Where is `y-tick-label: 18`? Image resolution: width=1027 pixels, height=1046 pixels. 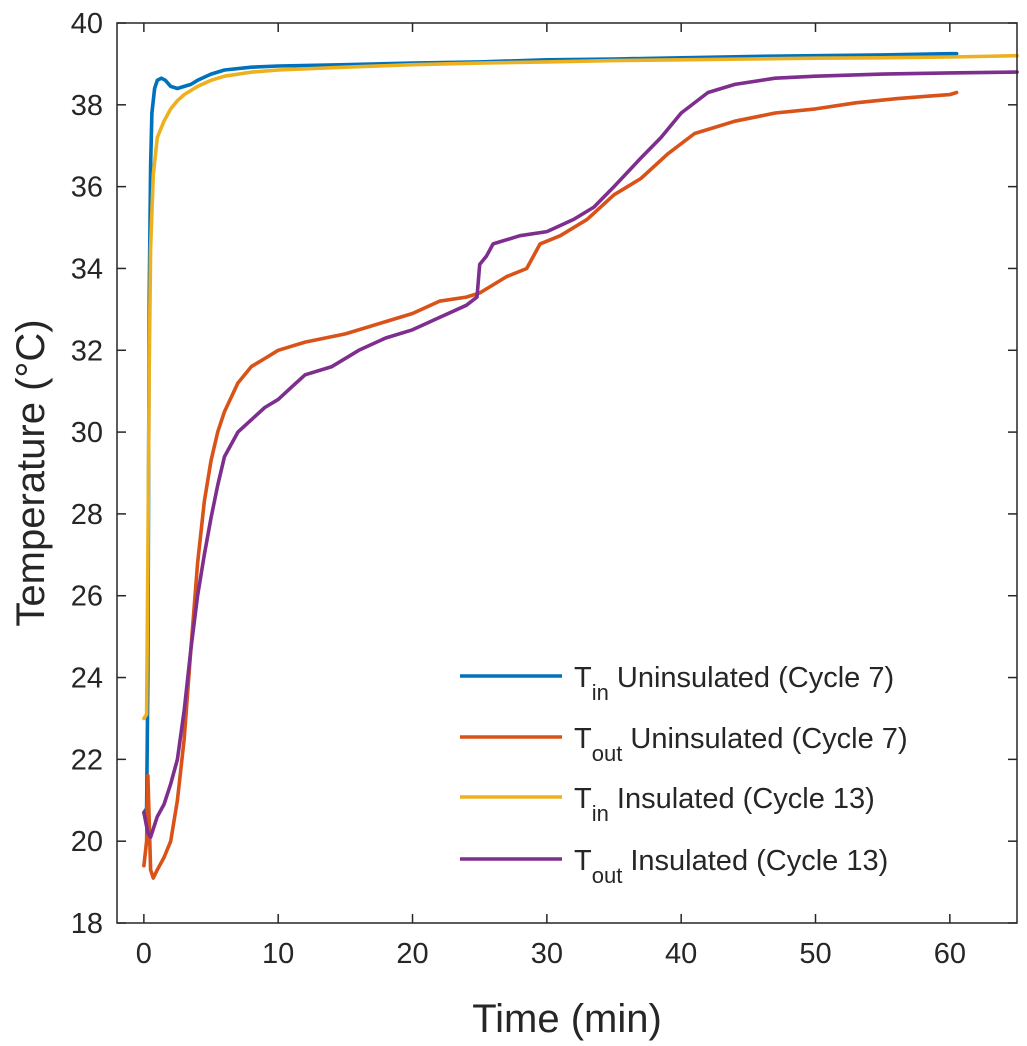
y-tick-label: 18 is located at coordinates (87, 924).